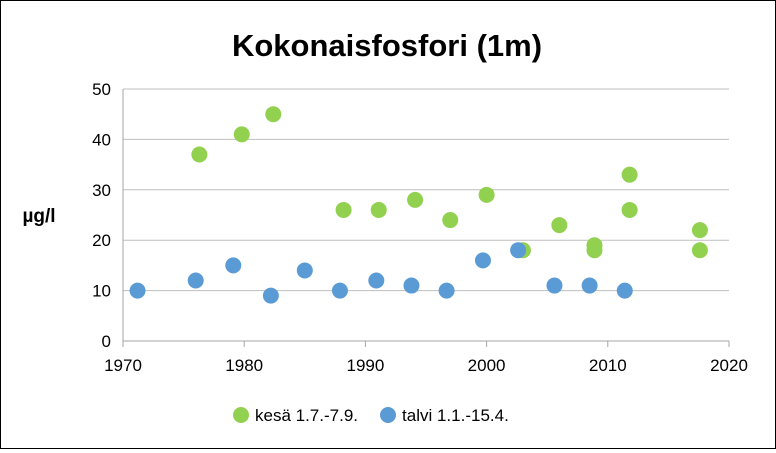 The height and width of the screenshot is (453, 776). What do you see at coordinates (101, 89) in the screenshot?
I see `y-tick-label: 50` at bounding box center [101, 89].